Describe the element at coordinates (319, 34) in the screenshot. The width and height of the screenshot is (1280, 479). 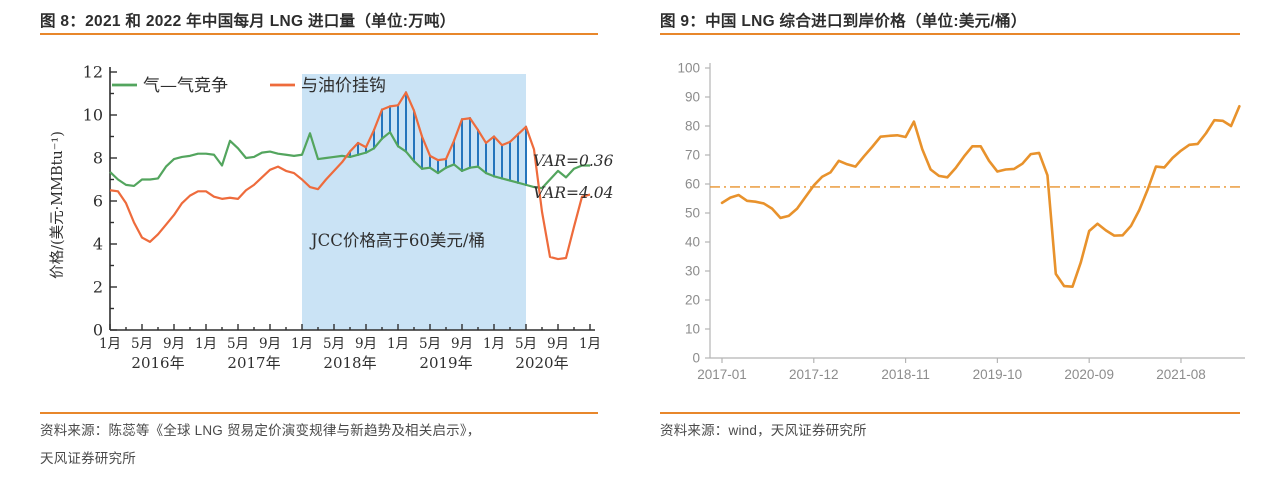
I see `figure-8-title-divider` at that location.